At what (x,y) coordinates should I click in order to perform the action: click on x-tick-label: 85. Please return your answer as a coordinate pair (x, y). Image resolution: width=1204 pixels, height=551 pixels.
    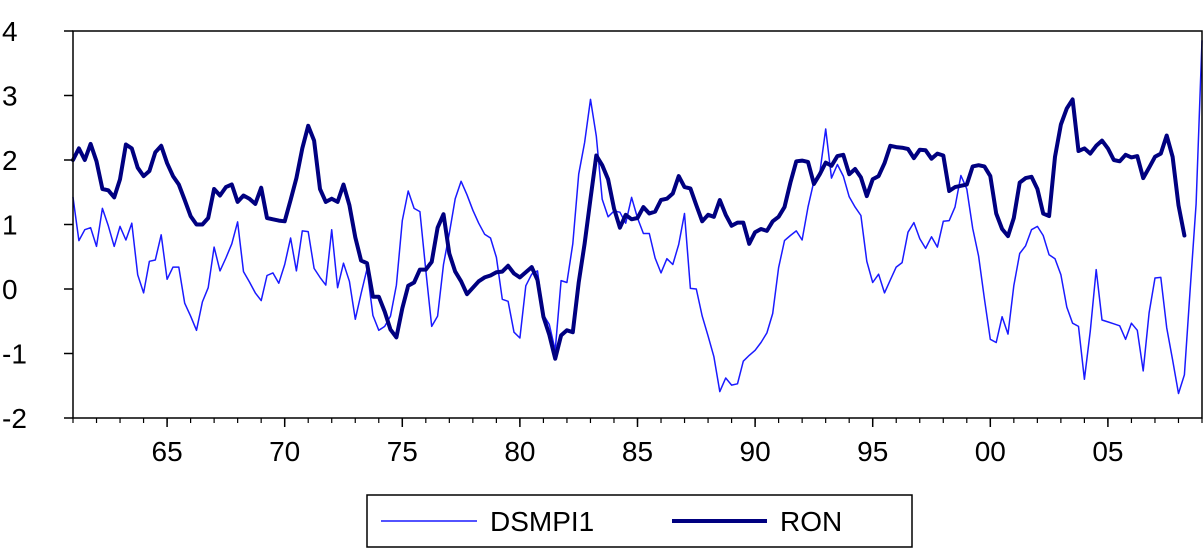
    Looking at the image, I should click on (637, 451).